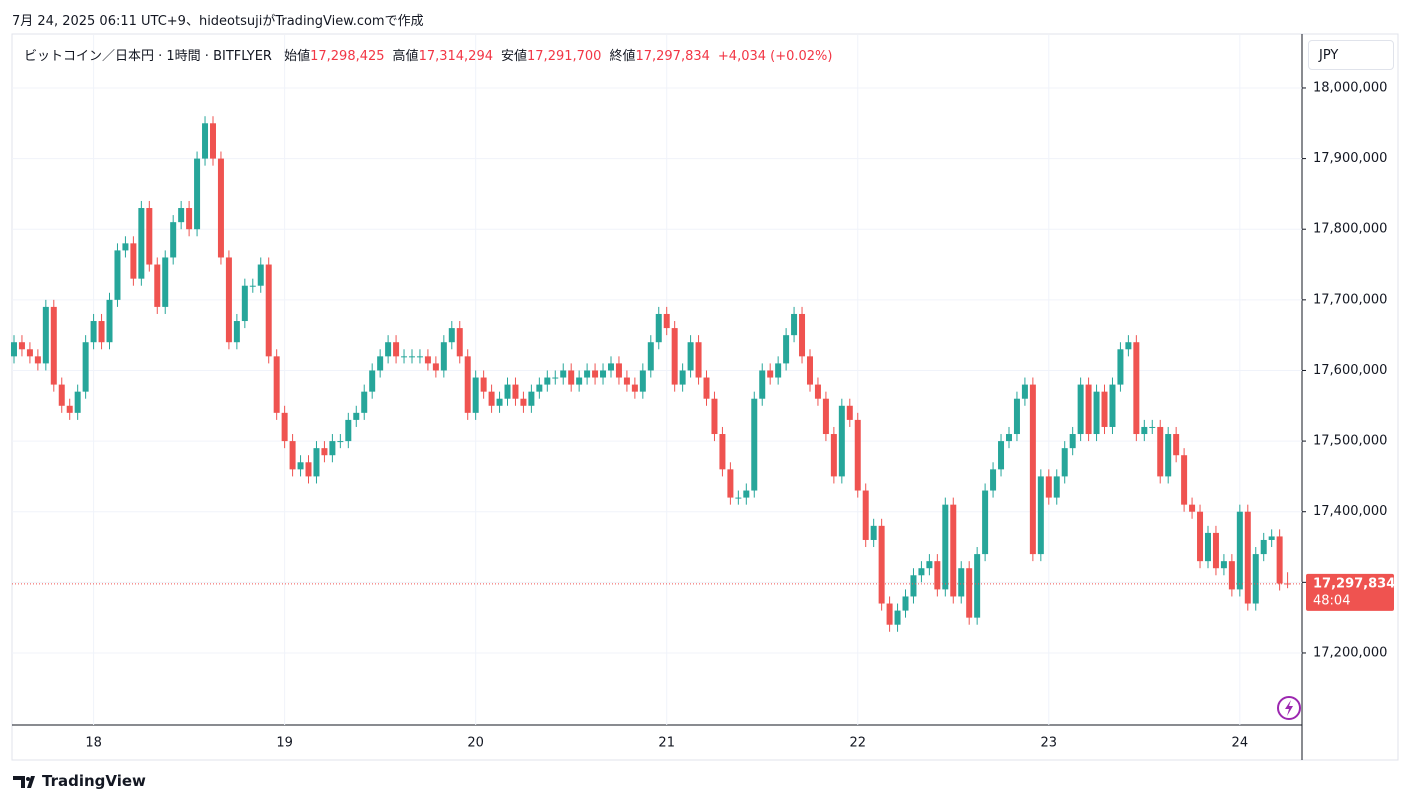 The image size is (1412, 804). What do you see at coordinates (94, 781) in the screenshot?
I see `footer-brand: TradingView` at bounding box center [94, 781].